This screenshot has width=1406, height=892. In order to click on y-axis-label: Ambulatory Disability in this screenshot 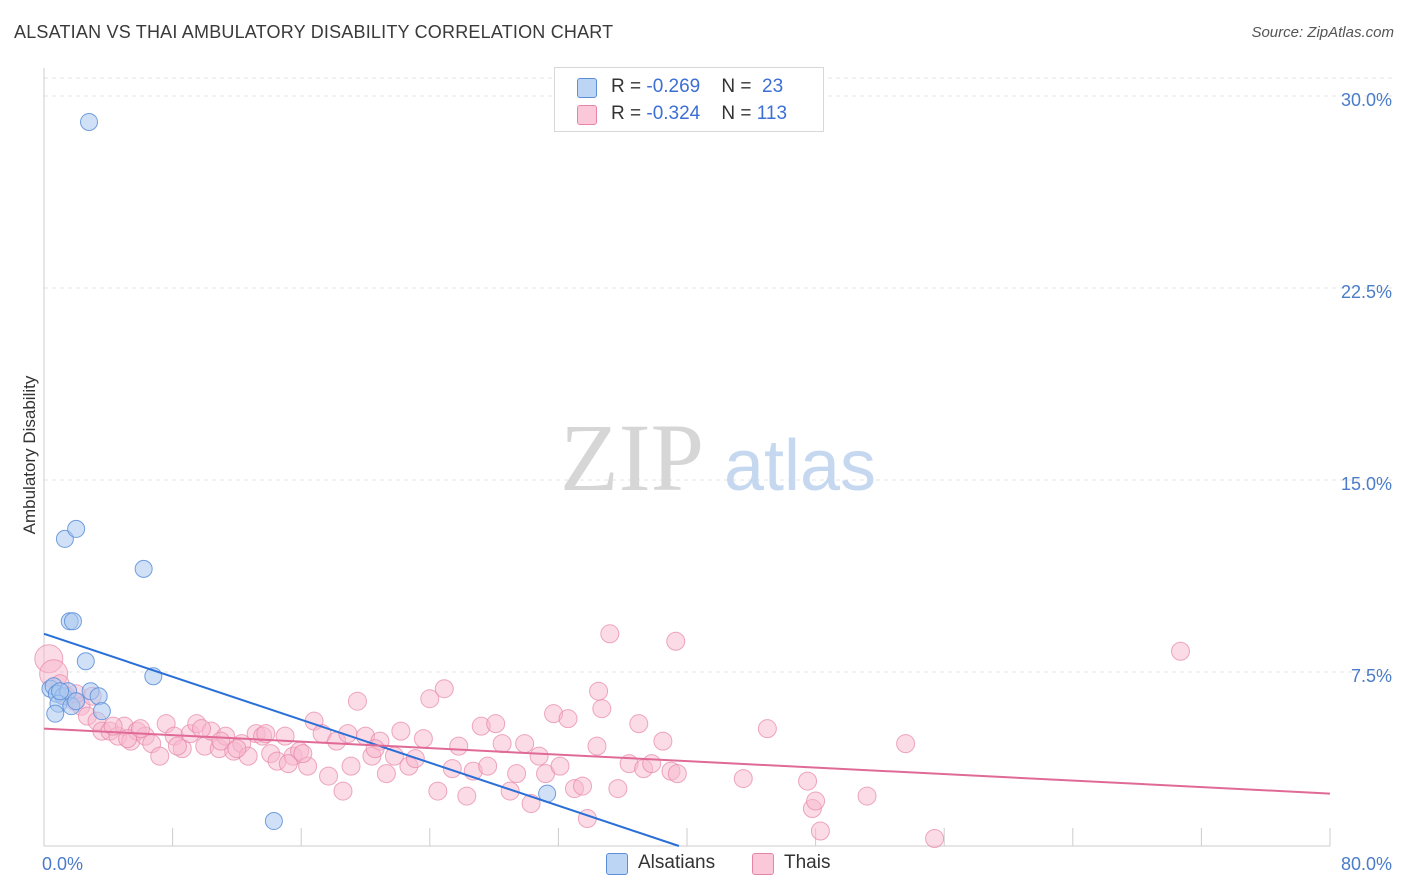, I will do `click(29, 454)`.